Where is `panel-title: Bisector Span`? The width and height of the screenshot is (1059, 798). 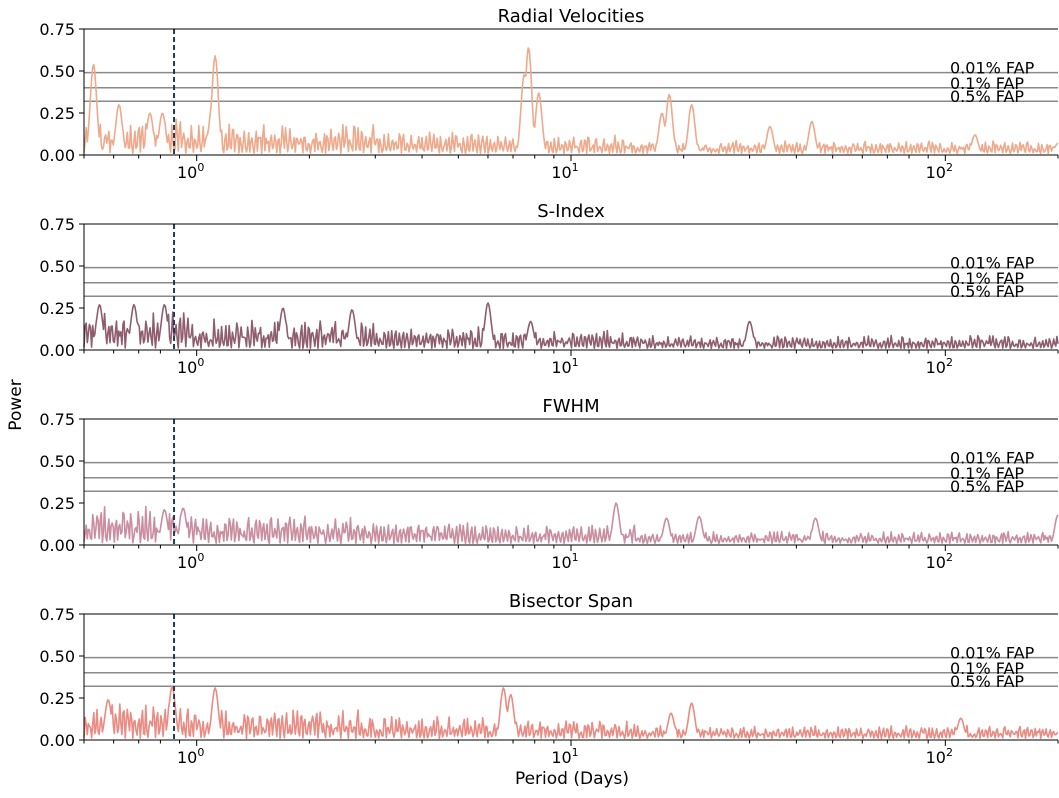
panel-title: Bisector Span is located at coordinates (571, 601).